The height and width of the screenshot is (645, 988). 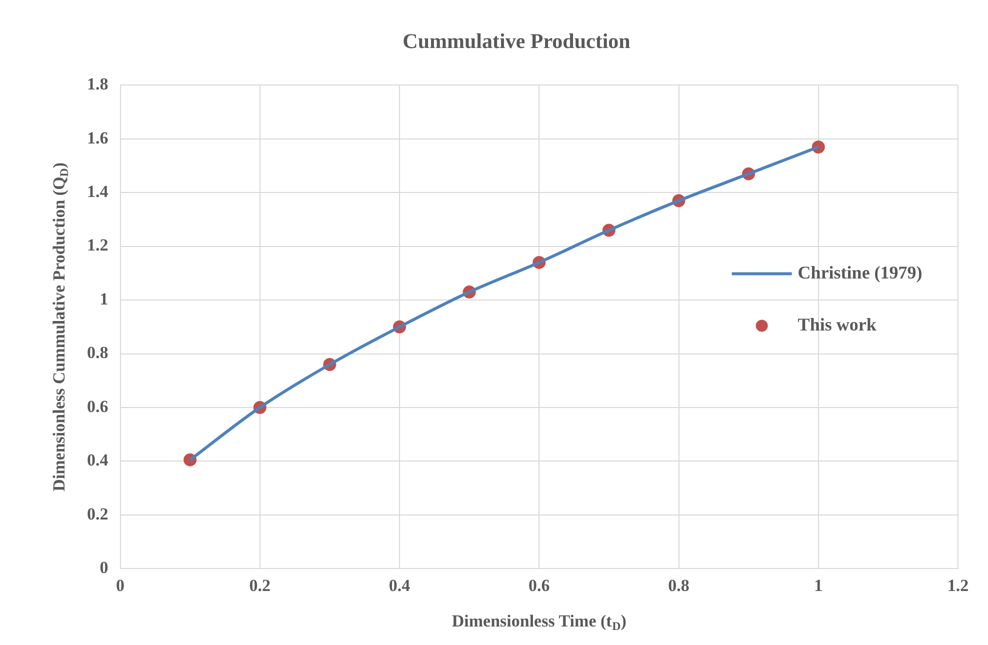 I want to click on legend-label: This work, so click(x=837, y=324).